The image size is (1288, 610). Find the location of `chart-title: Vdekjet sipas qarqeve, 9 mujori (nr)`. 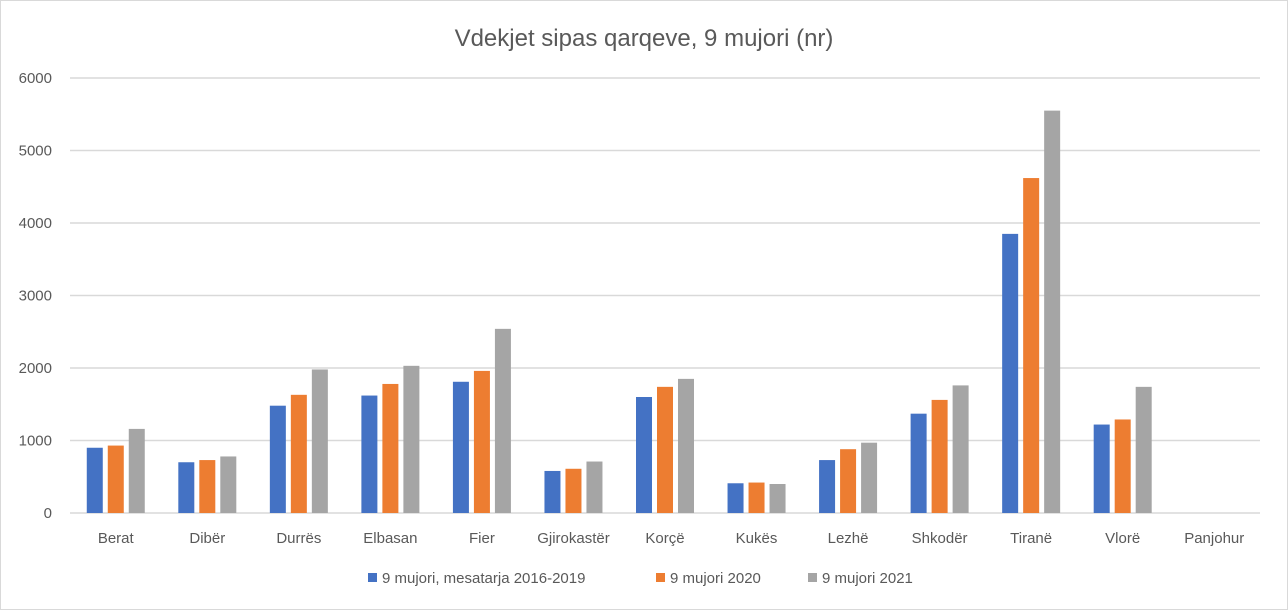

chart-title: Vdekjet sipas qarqeve, 9 mujori (nr) is located at coordinates (644, 38).